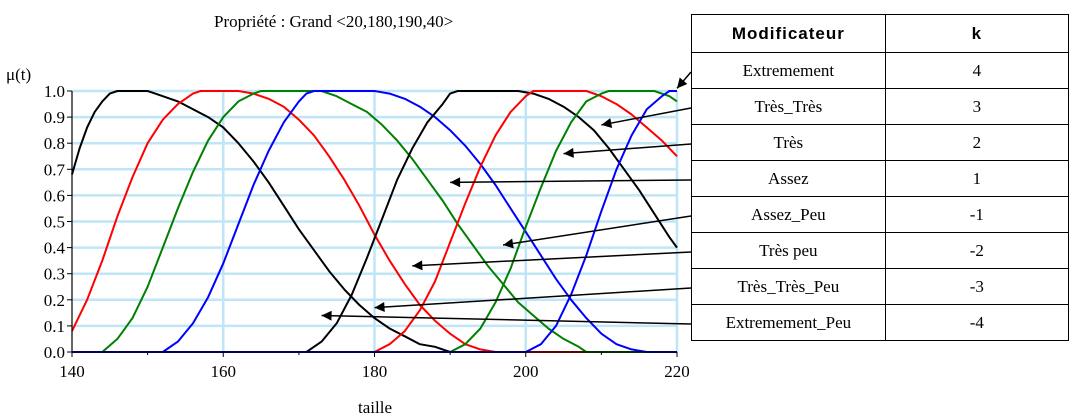 The width and height of the screenshot is (1069, 418). I want to click on x-tick-label: 220, so click(677, 371).